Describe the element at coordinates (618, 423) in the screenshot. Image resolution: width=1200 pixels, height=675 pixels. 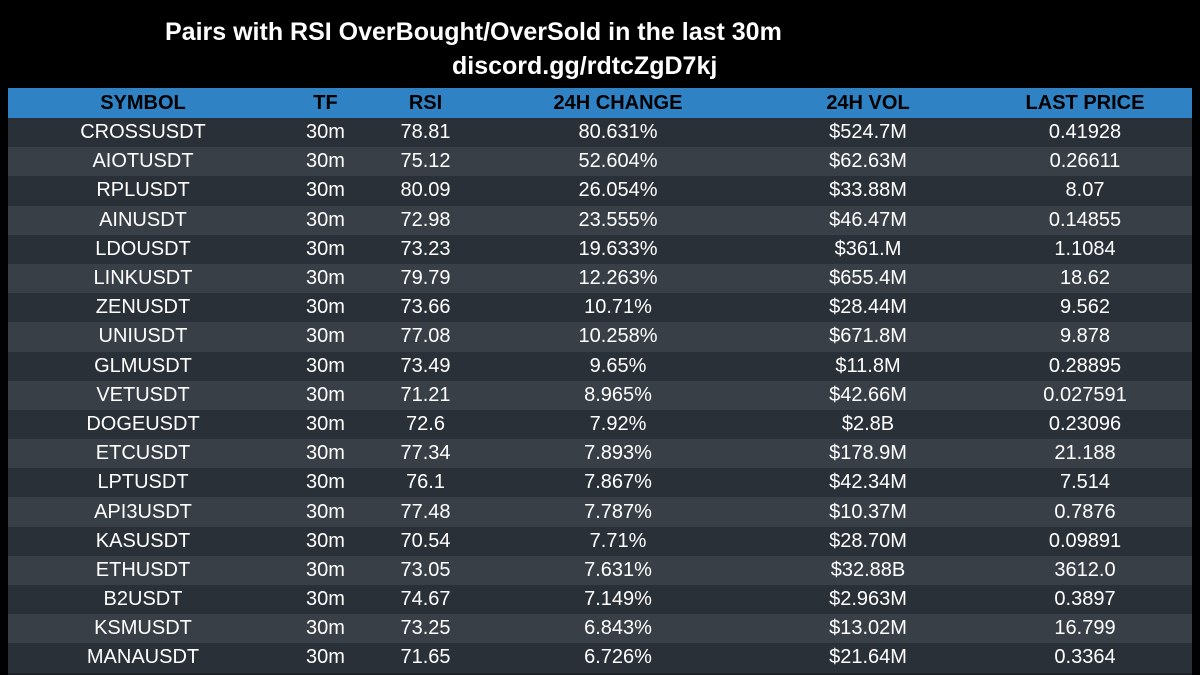
I see `change-cell: 7.92%` at that location.